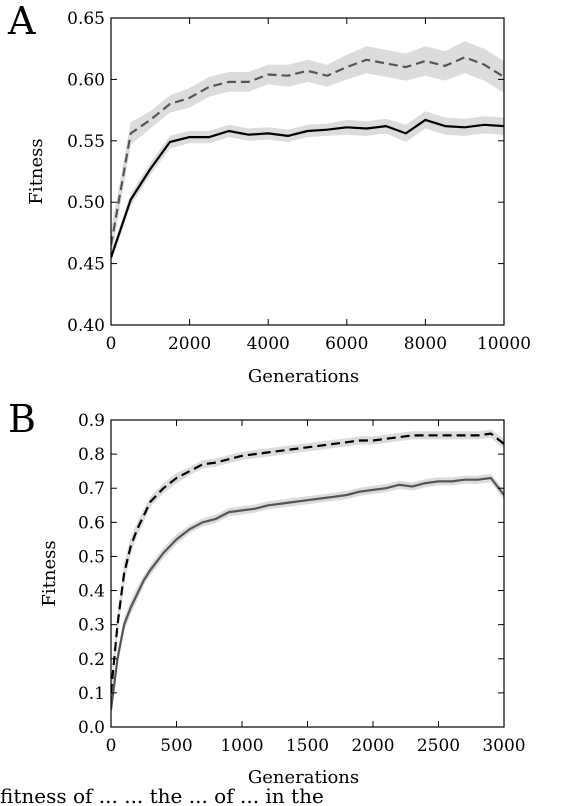 Image resolution: width=566 pixels, height=806 pixels. What do you see at coordinates (346, 344) in the screenshot?
I see `x-tick-label: 6000` at bounding box center [346, 344].